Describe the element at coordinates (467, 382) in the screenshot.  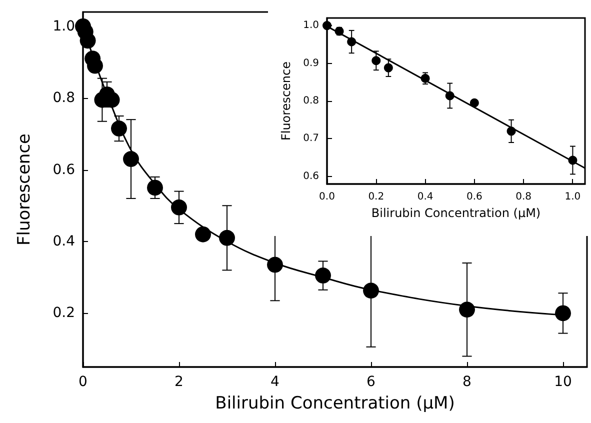
I see `x-tick-label: 8` at that location.